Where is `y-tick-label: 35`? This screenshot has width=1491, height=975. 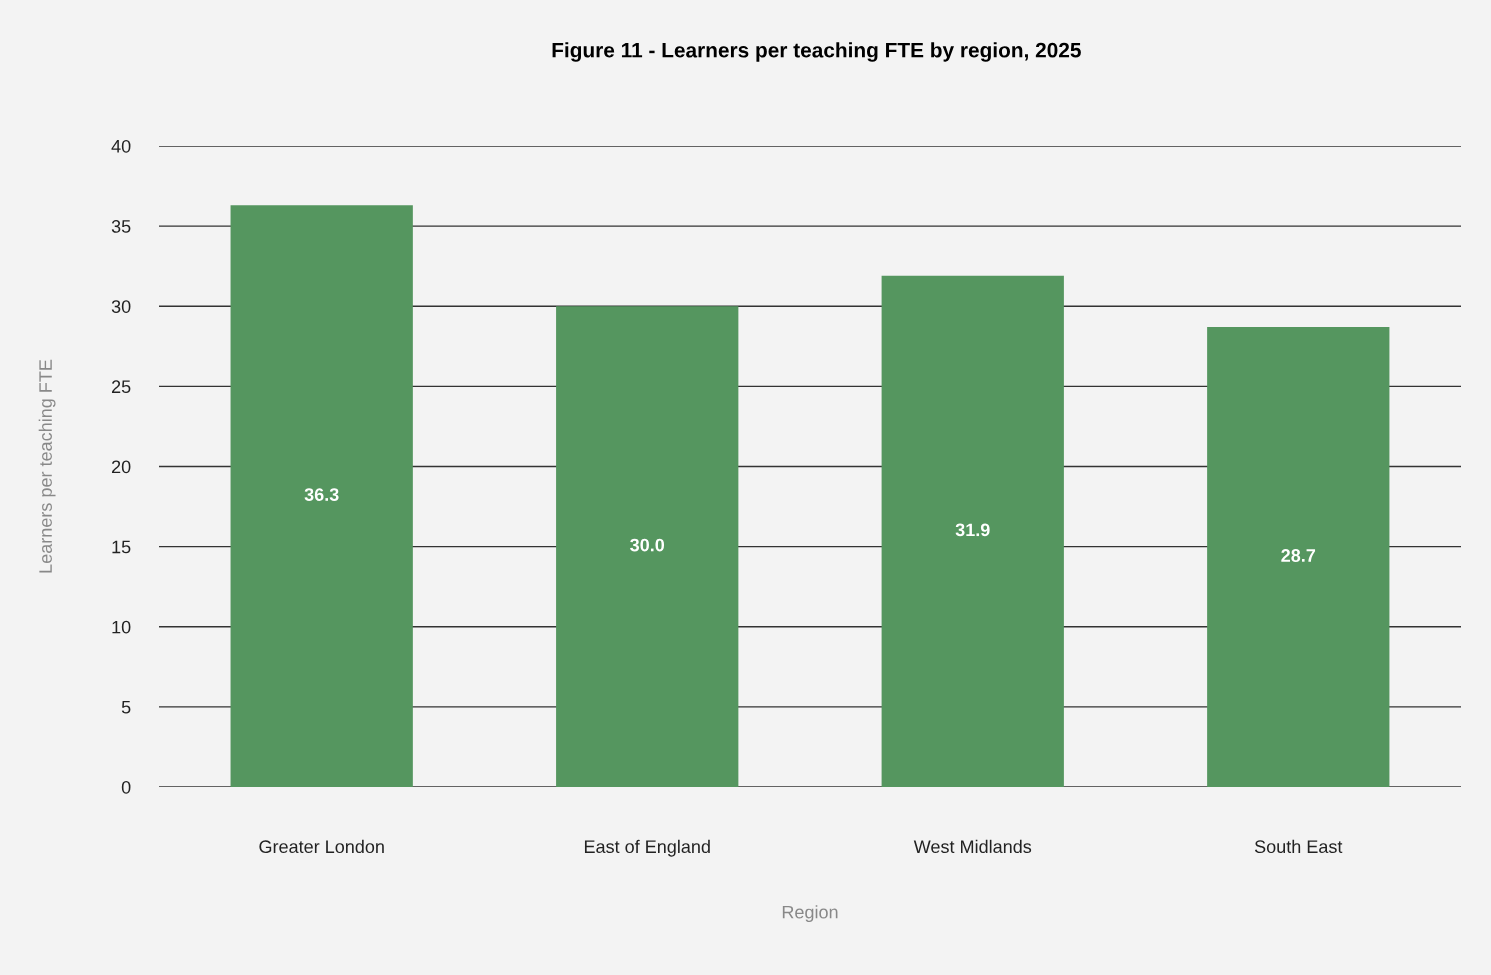
y-tick-label: 35 is located at coordinates (121, 226).